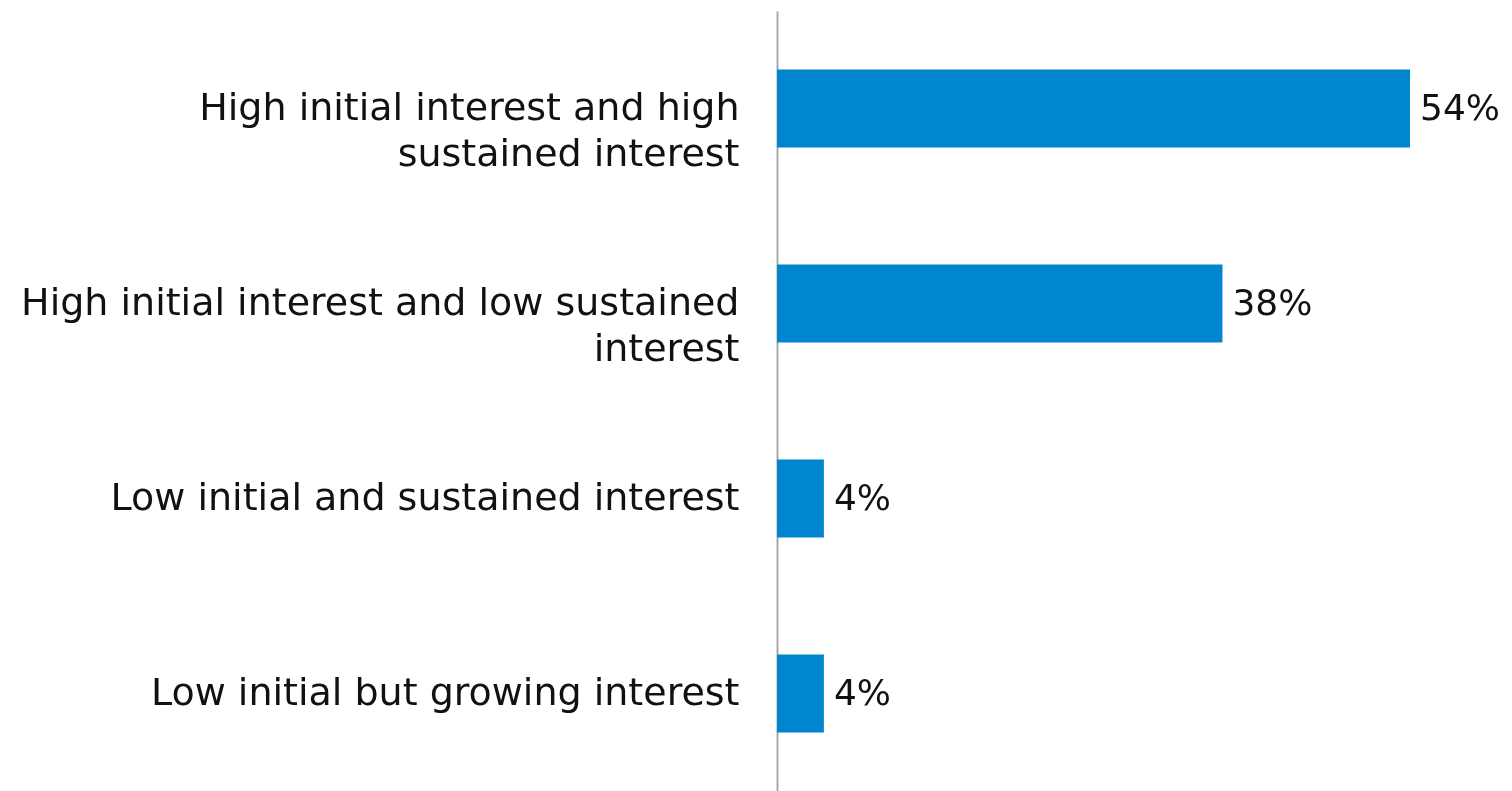 The image size is (1512, 791). Describe the element at coordinates (380, 324) in the screenshot. I see `y-tick-label: High initial interest and low sustained interest` at that location.